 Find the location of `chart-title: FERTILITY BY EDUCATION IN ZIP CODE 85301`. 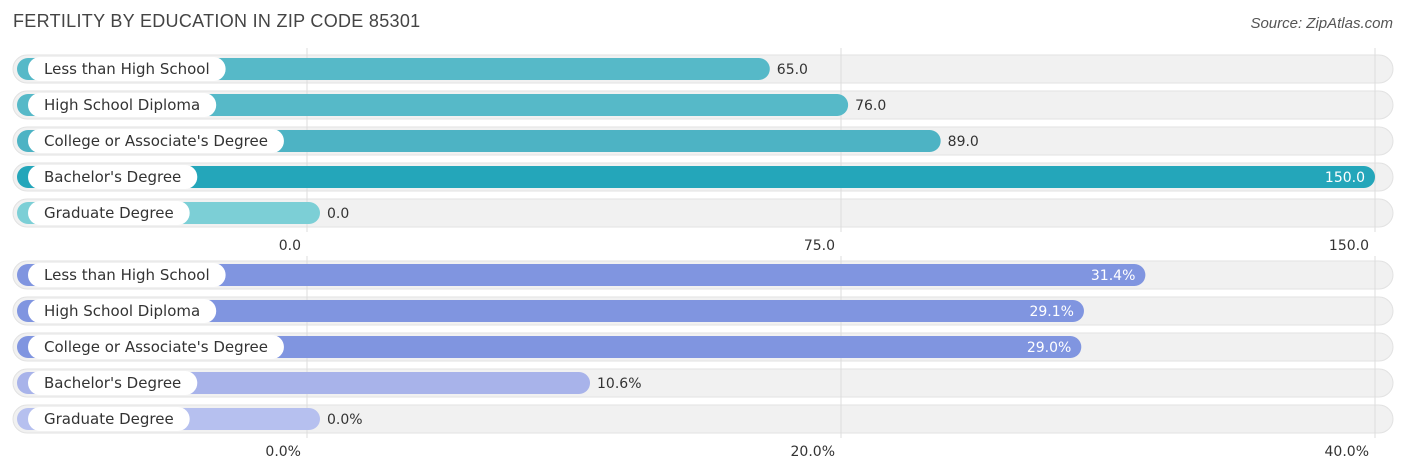

chart-title: FERTILITY BY EDUCATION IN ZIP CODE 85301 is located at coordinates (217, 21).